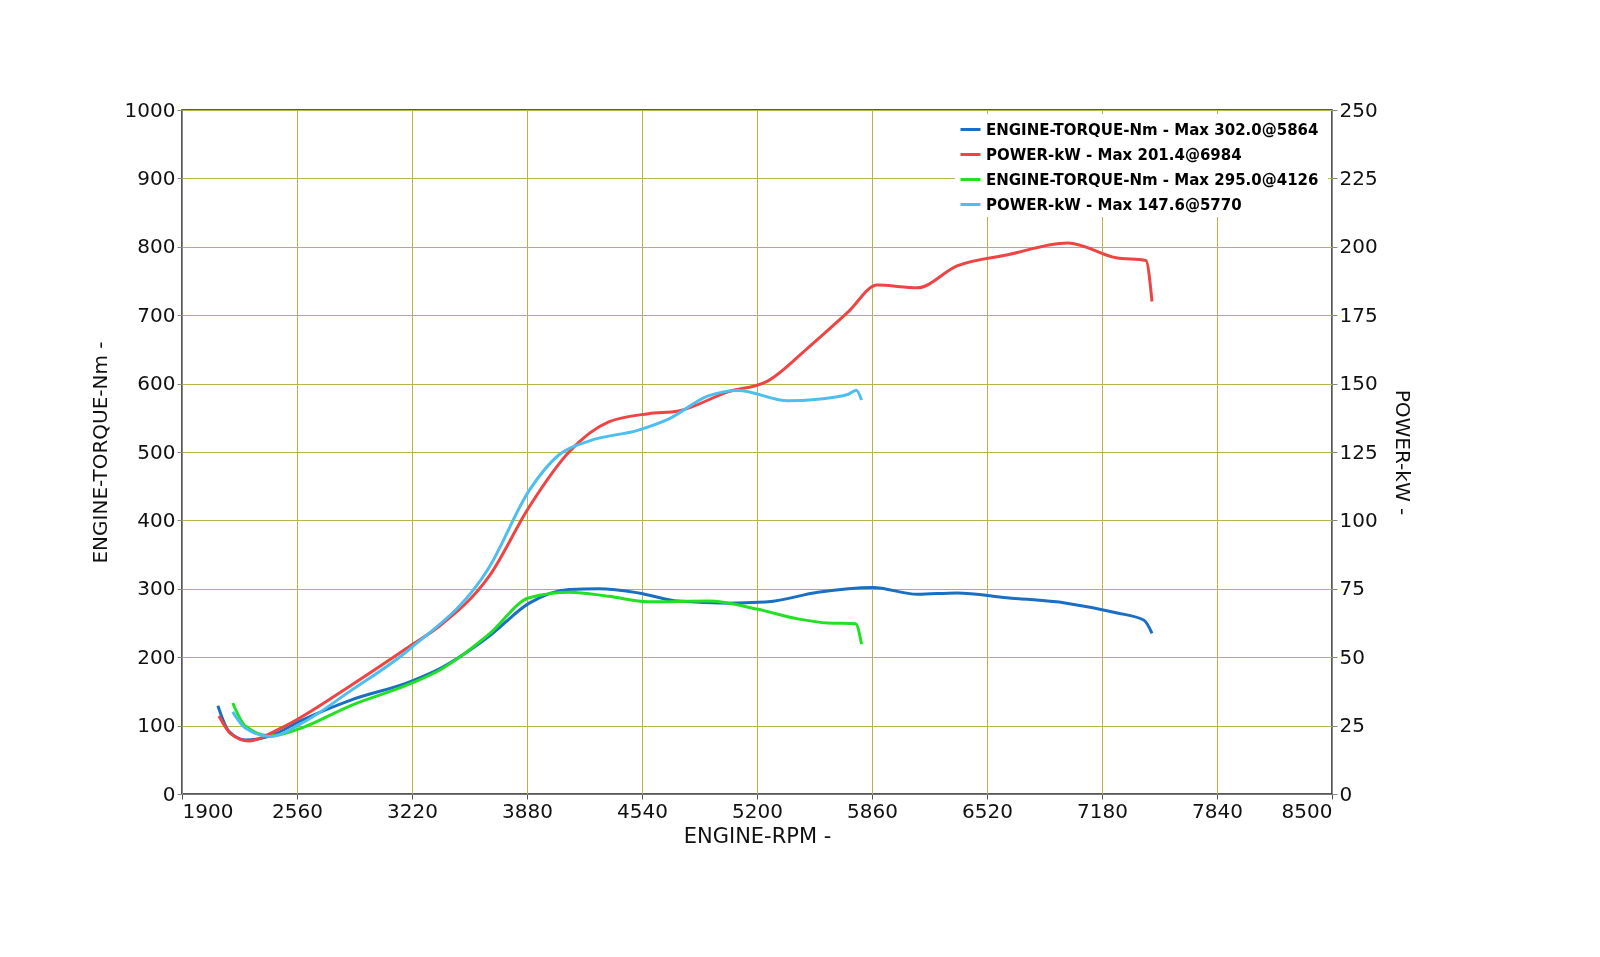 The image size is (1600, 957). Describe the element at coordinates (1114, 154) in the screenshot. I see `legend-label: POWER-kW - Max 201.4@6984` at that location.